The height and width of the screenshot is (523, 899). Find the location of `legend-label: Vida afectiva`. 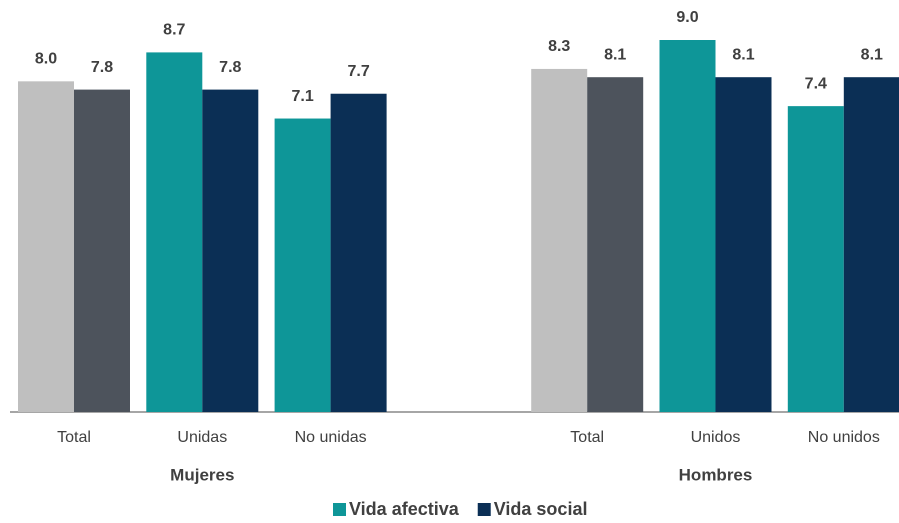

legend-label: Vida afectiva is located at coordinates (404, 509).